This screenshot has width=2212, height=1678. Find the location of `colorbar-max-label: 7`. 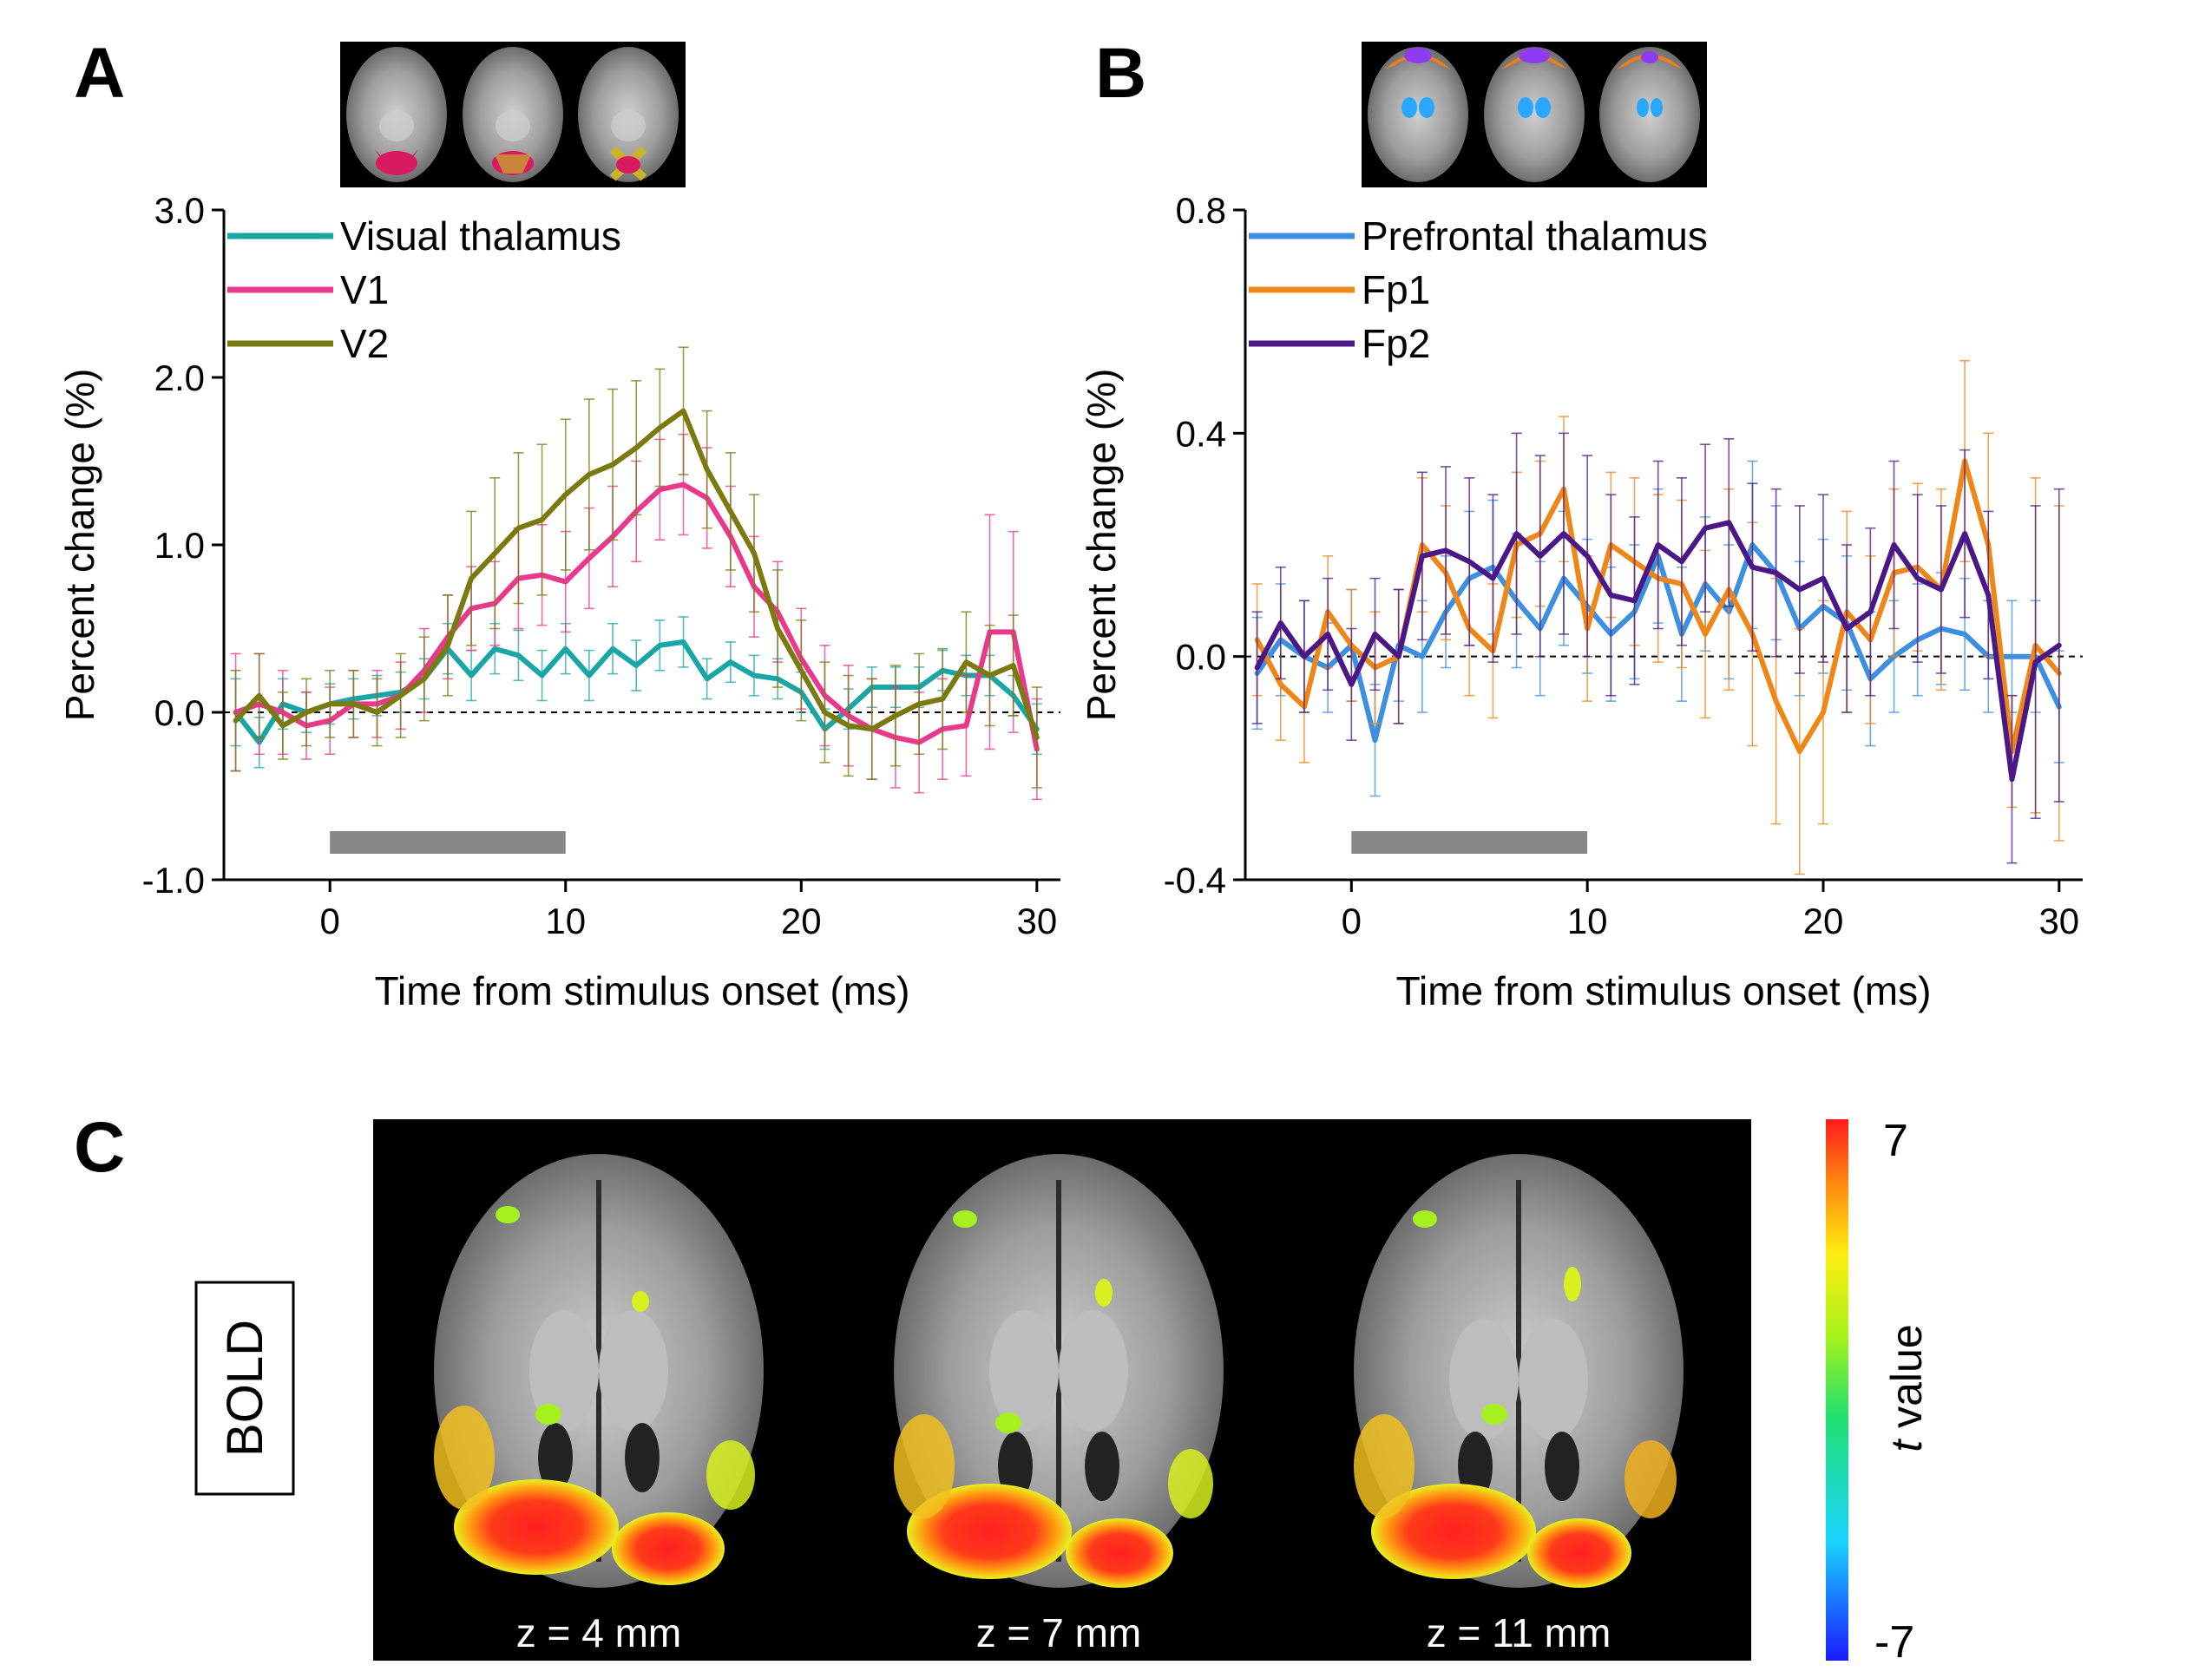

colorbar-max-label: 7 is located at coordinates (1895, 1141).